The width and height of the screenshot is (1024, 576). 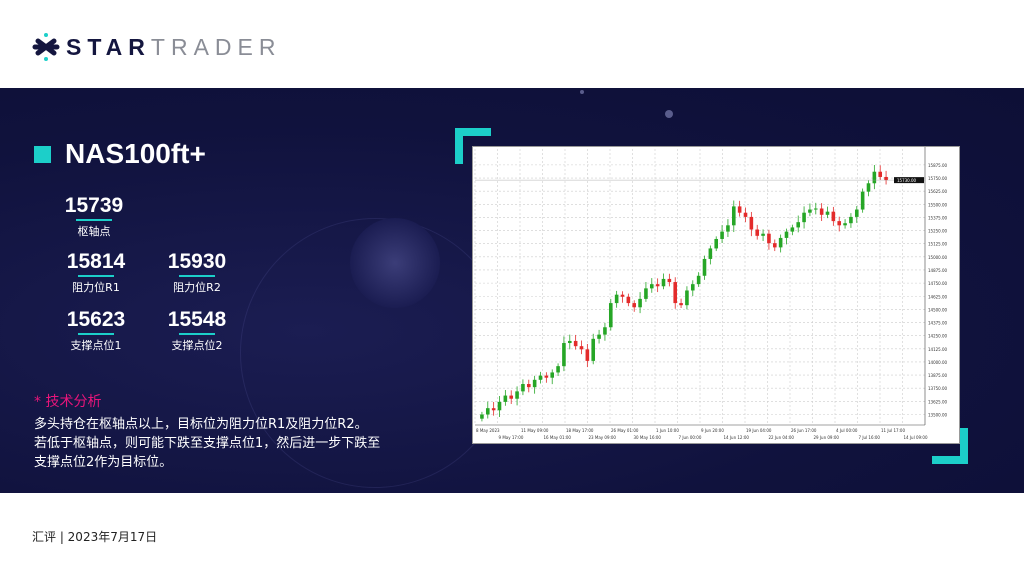 I want to click on x-tick-label: 14 Jul 09:00, so click(x=916, y=437).